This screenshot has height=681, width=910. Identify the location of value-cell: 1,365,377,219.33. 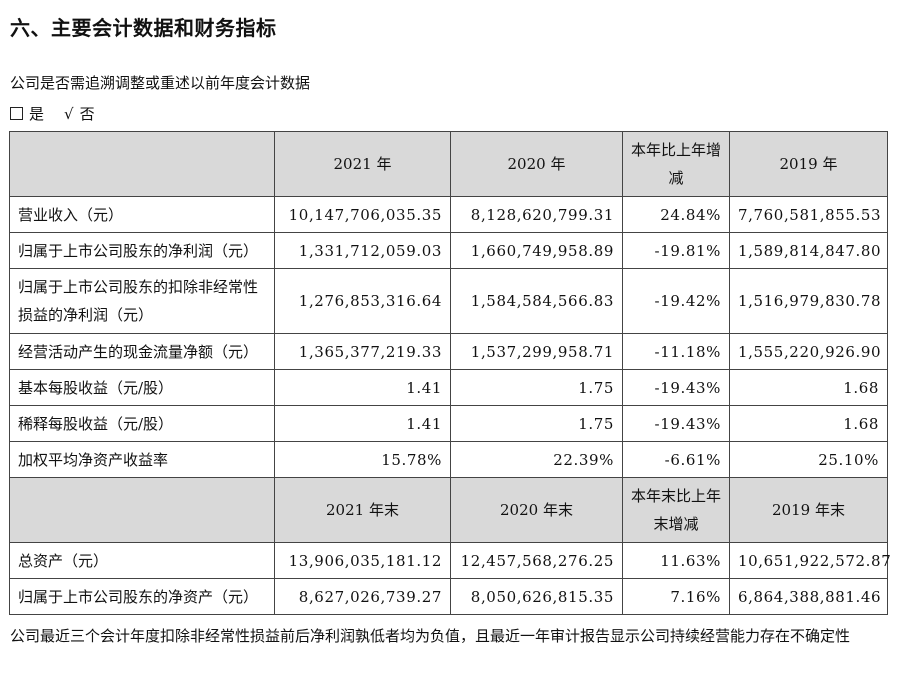
(362, 351).